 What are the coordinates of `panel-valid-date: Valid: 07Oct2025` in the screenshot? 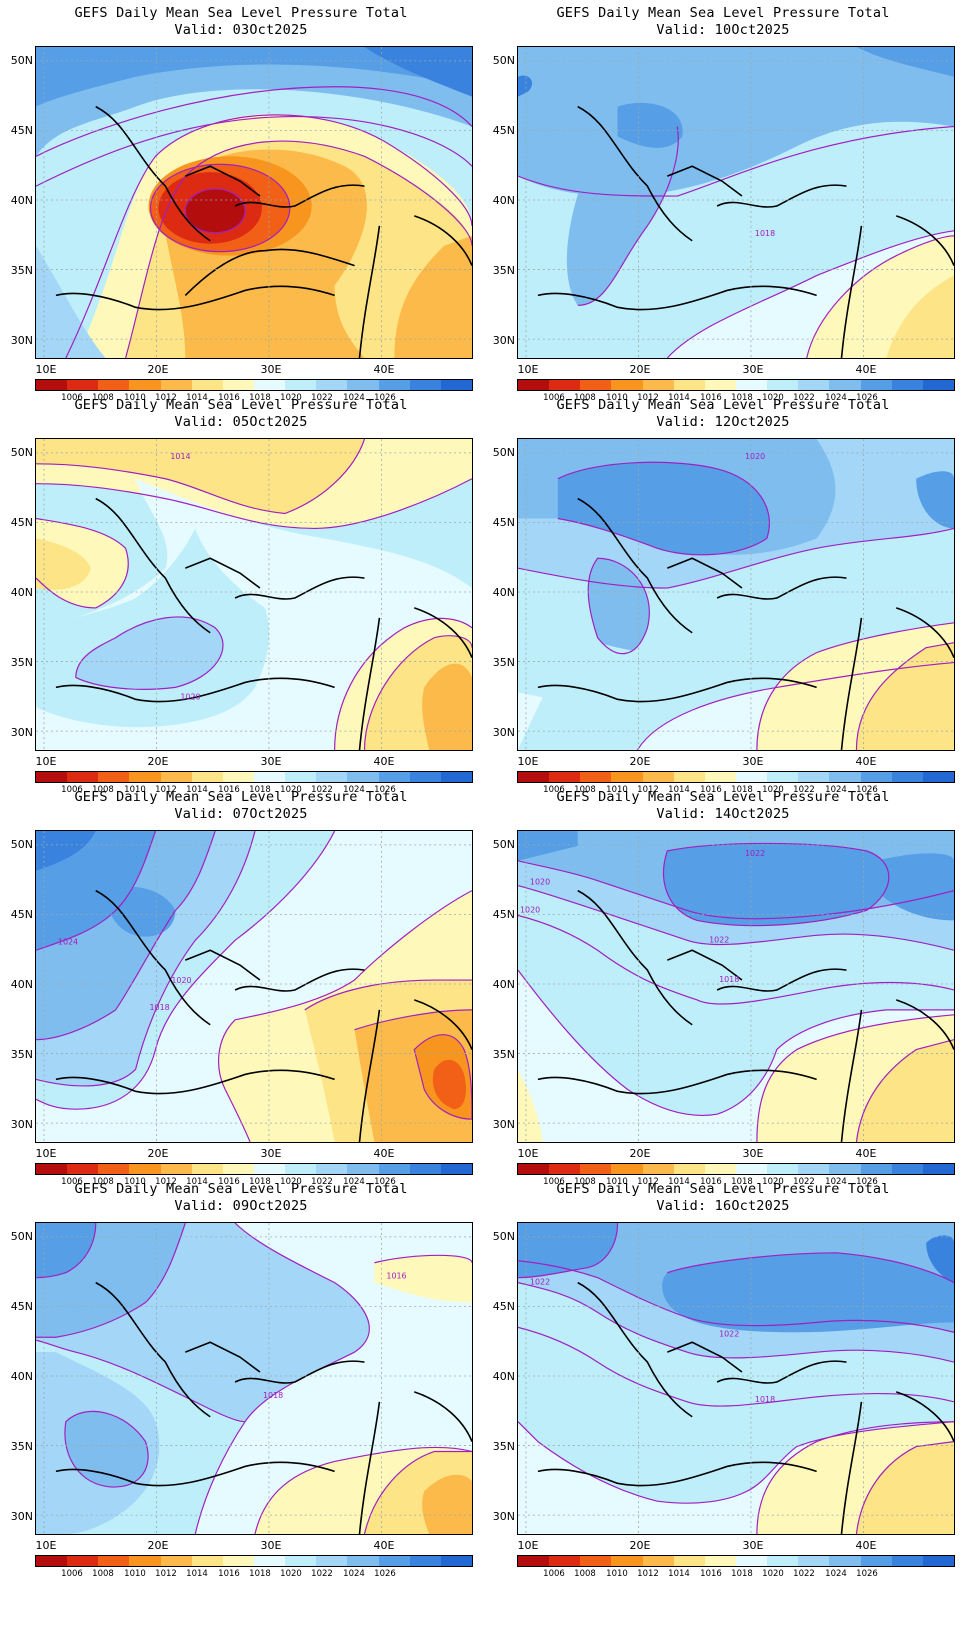 It's located at (241, 814).